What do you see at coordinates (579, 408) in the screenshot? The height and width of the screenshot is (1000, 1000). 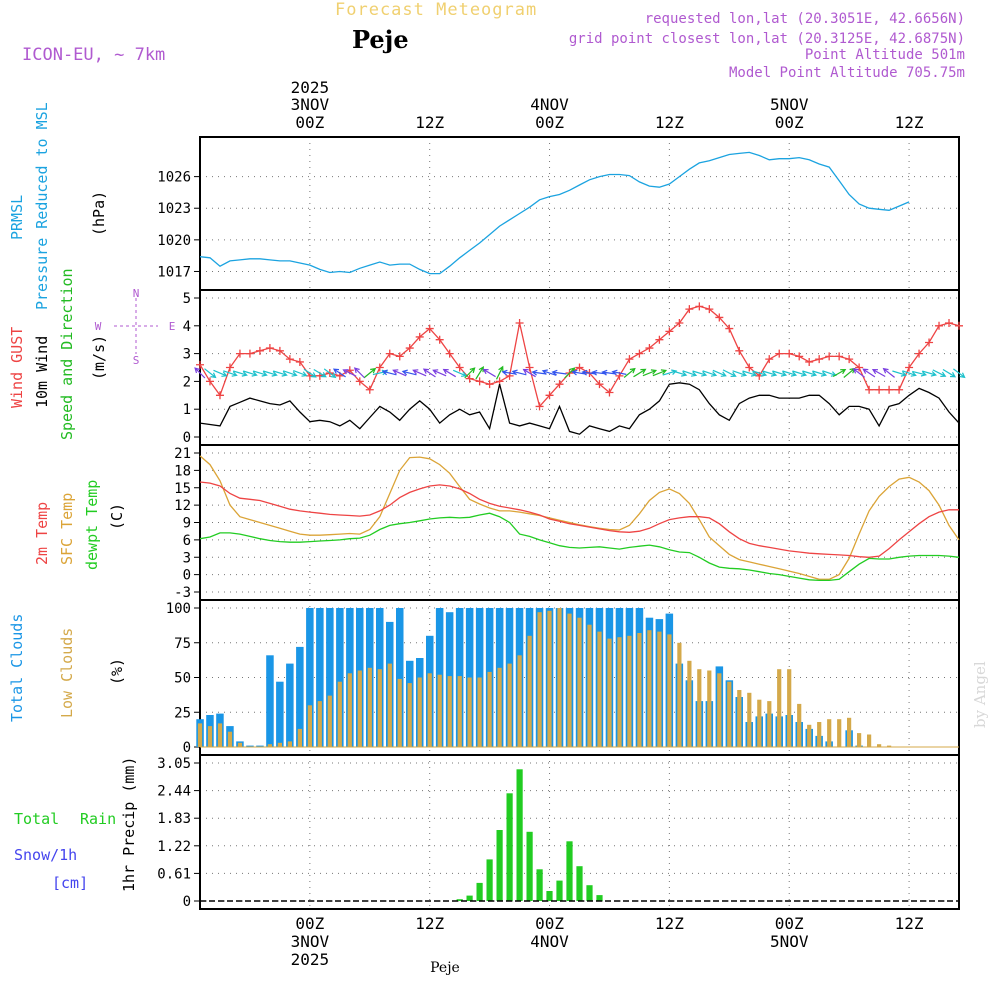 I see `wind-speed-line` at bounding box center [579, 408].